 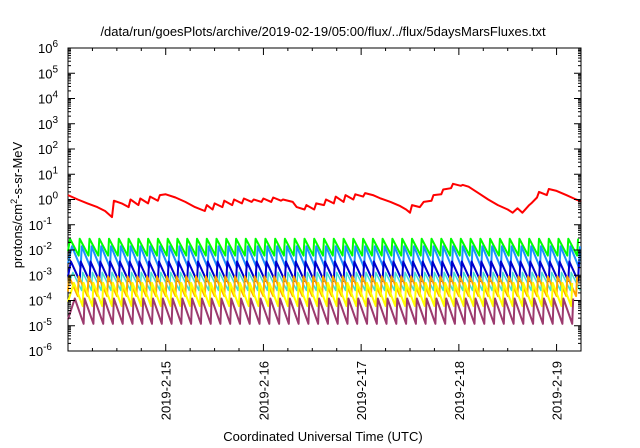 I want to click on y-tick-label: 10⁻⁴, so click(x=41, y=300).